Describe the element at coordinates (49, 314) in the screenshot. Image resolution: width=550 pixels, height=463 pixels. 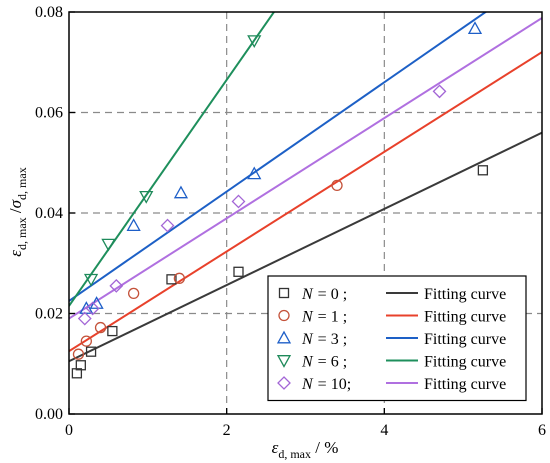
I see `y-tick-label: 0.02` at that location.